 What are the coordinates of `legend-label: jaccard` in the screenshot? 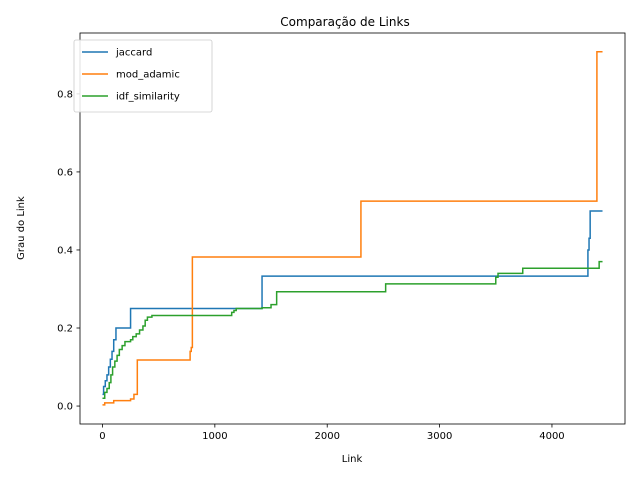 It's located at (133, 53).